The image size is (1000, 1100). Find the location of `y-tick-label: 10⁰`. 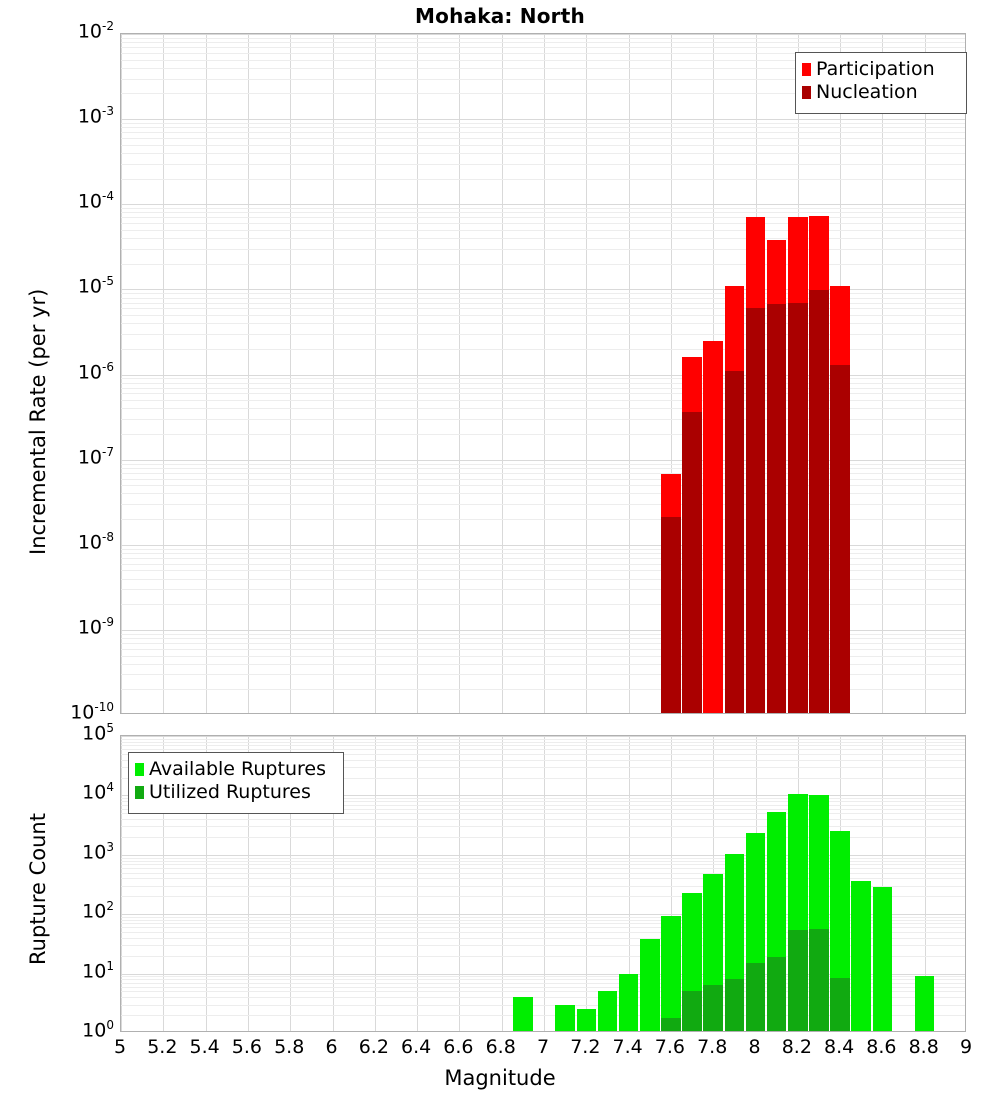

y-tick-label: 10⁰ is located at coordinates (98, 1030).